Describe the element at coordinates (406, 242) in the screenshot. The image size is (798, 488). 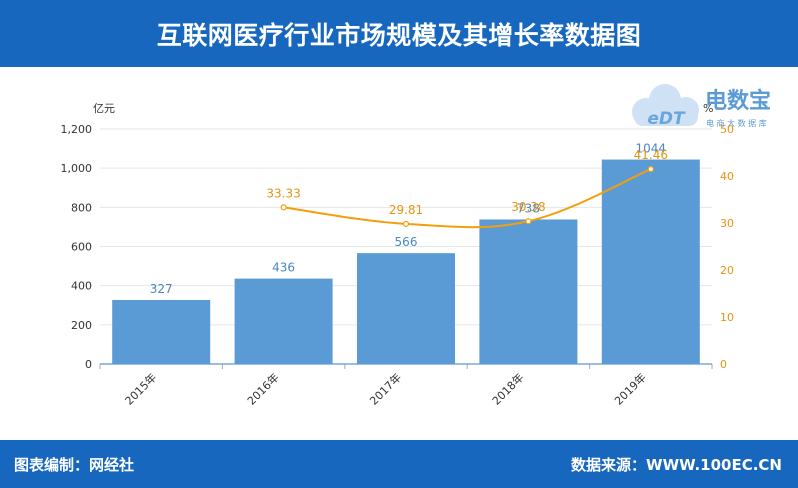
I see `bar-value-label: 566` at that location.